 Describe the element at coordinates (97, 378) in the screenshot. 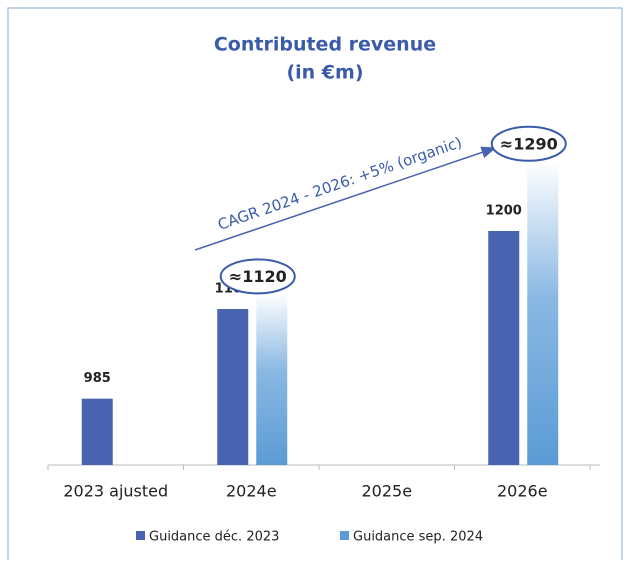

I see `data-label: 985` at that location.